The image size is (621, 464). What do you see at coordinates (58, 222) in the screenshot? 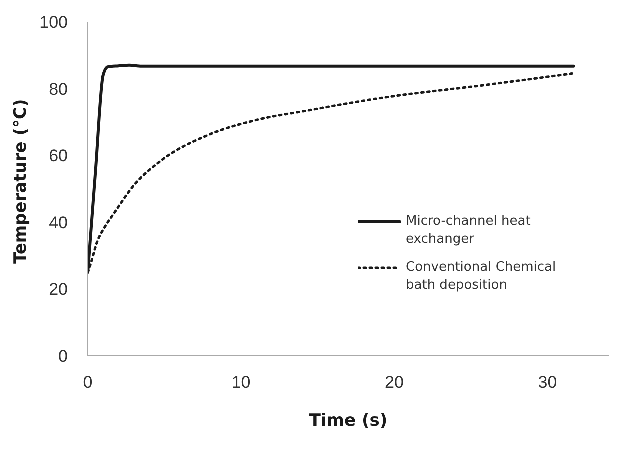
I see `y-tick-label: 40` at bounding box center [58, 222].